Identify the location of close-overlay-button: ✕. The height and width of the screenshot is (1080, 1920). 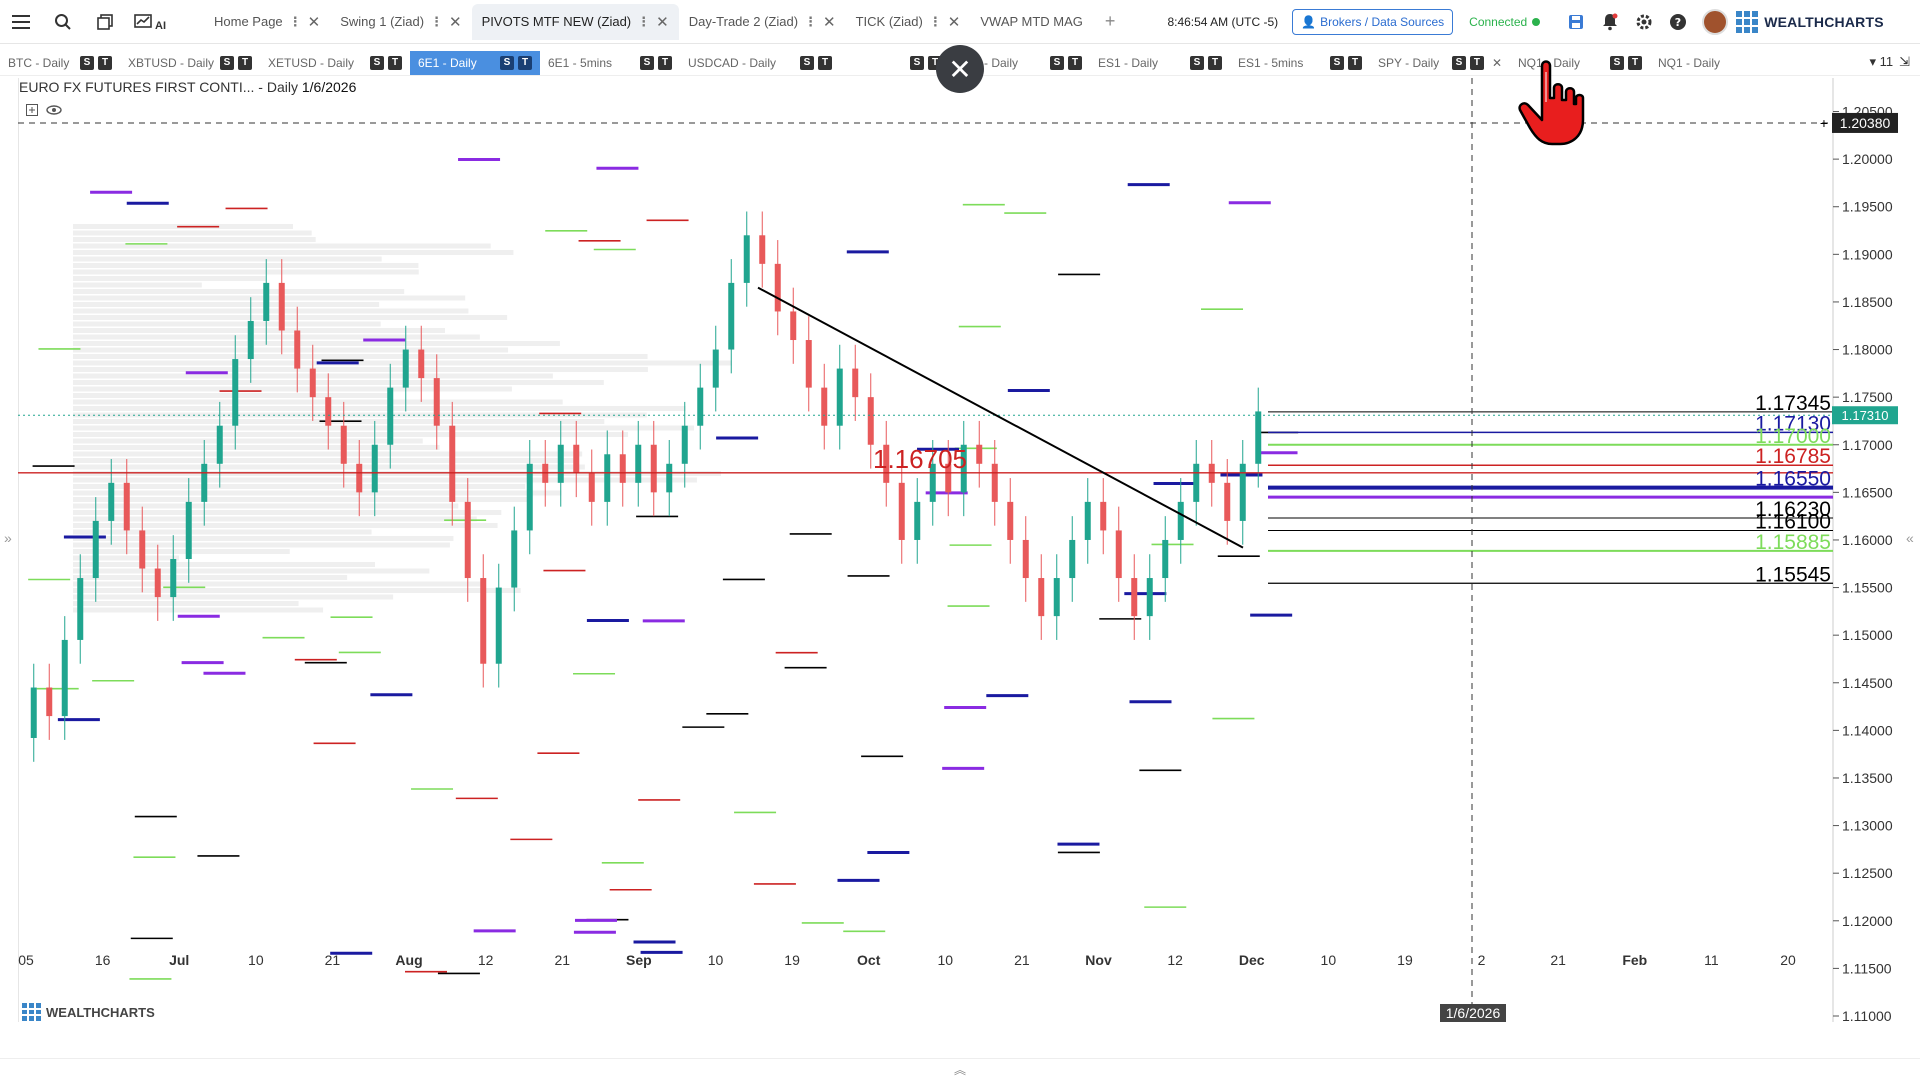
(960, 69).